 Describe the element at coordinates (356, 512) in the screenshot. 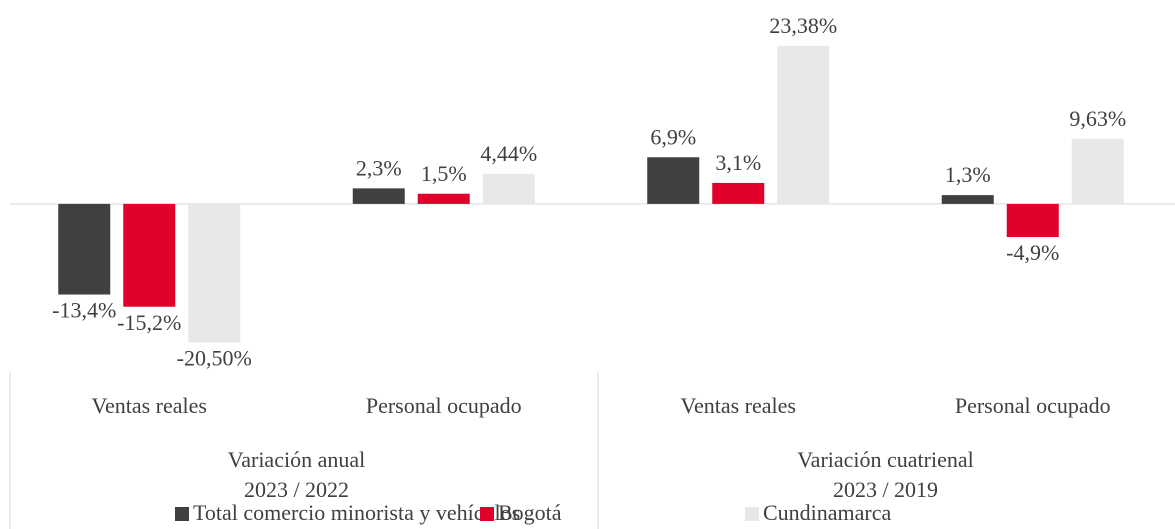

I see `legend-label: Total comercio minorista y vehículos` at that location.